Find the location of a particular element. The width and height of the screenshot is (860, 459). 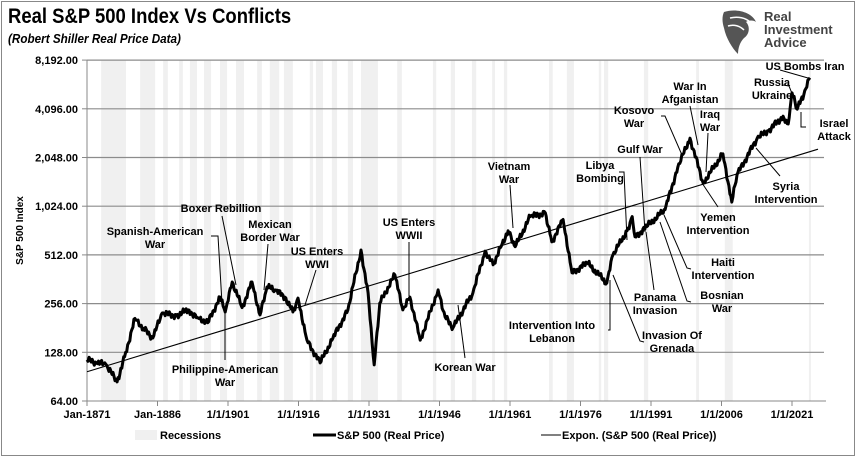

chart-subtitle: (Robert Shiller Real Price Data) is located at coordinates (94, 38).